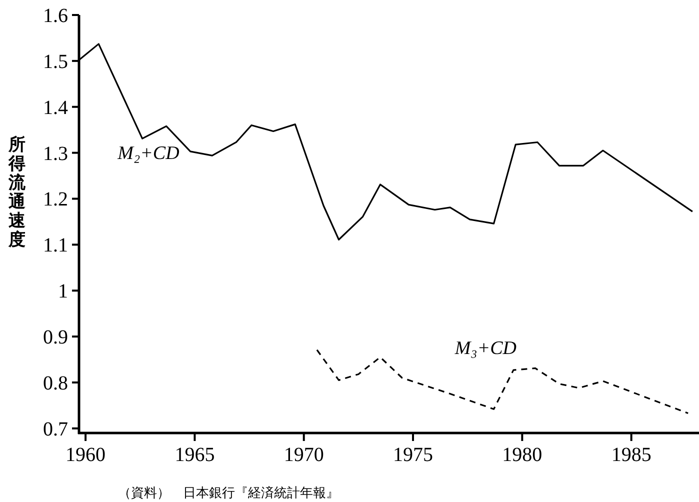 This screenshot has height=502, width=699. What do you see at coordinates (63, 291) in the screenshot?
I see `y-tick-label: 1` at bounding box center [63, 291].